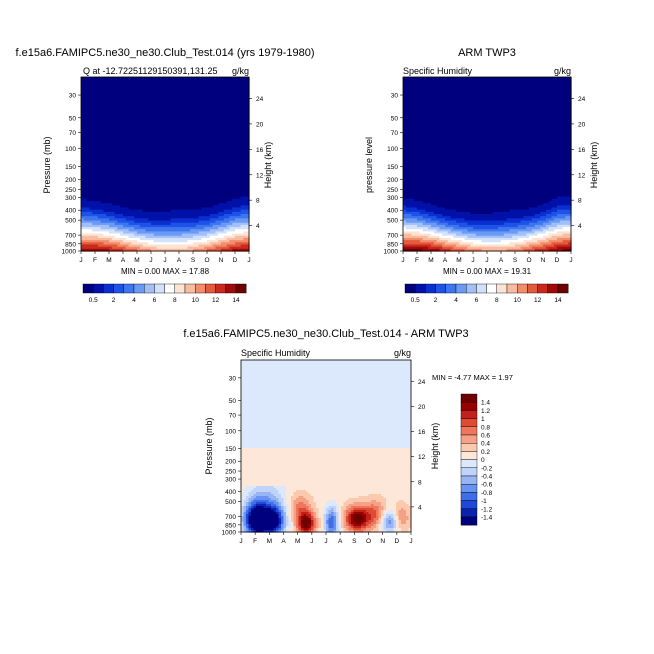  What do you see at coordinates (260, 175) in the screenshot?
I see `p1-height-tick-label: 12` at bounding box center [260, 175].